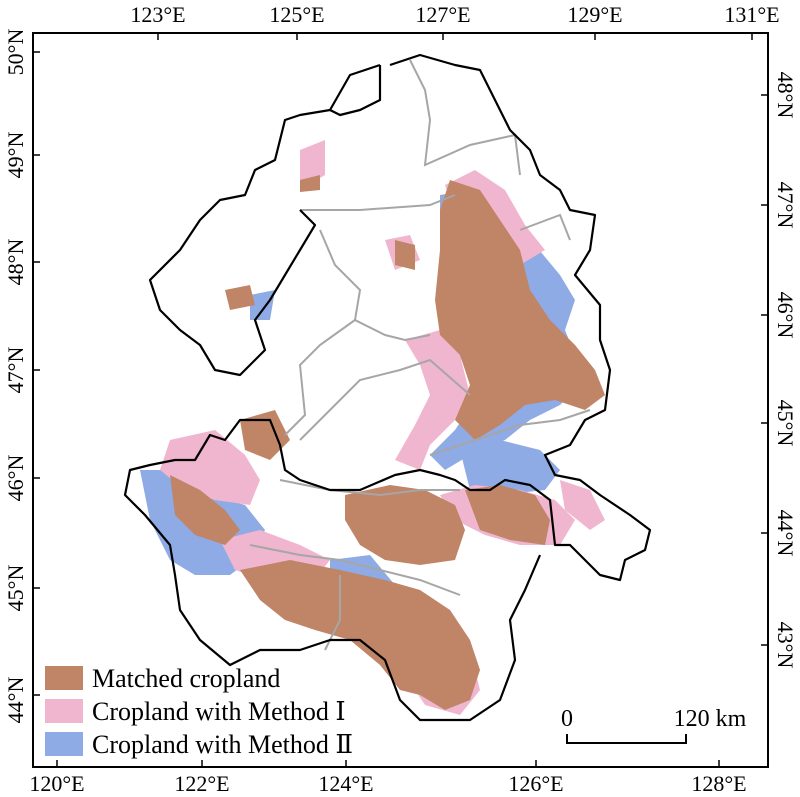  Describe the element at coordinates (64, 744) in the screenshot. I see `legend-swatch-method2` at that location.